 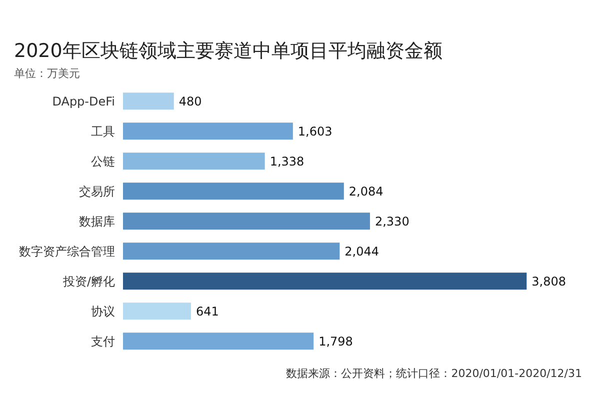 I want to click on y-tick-label: 工具, so click(x=103, y=131).